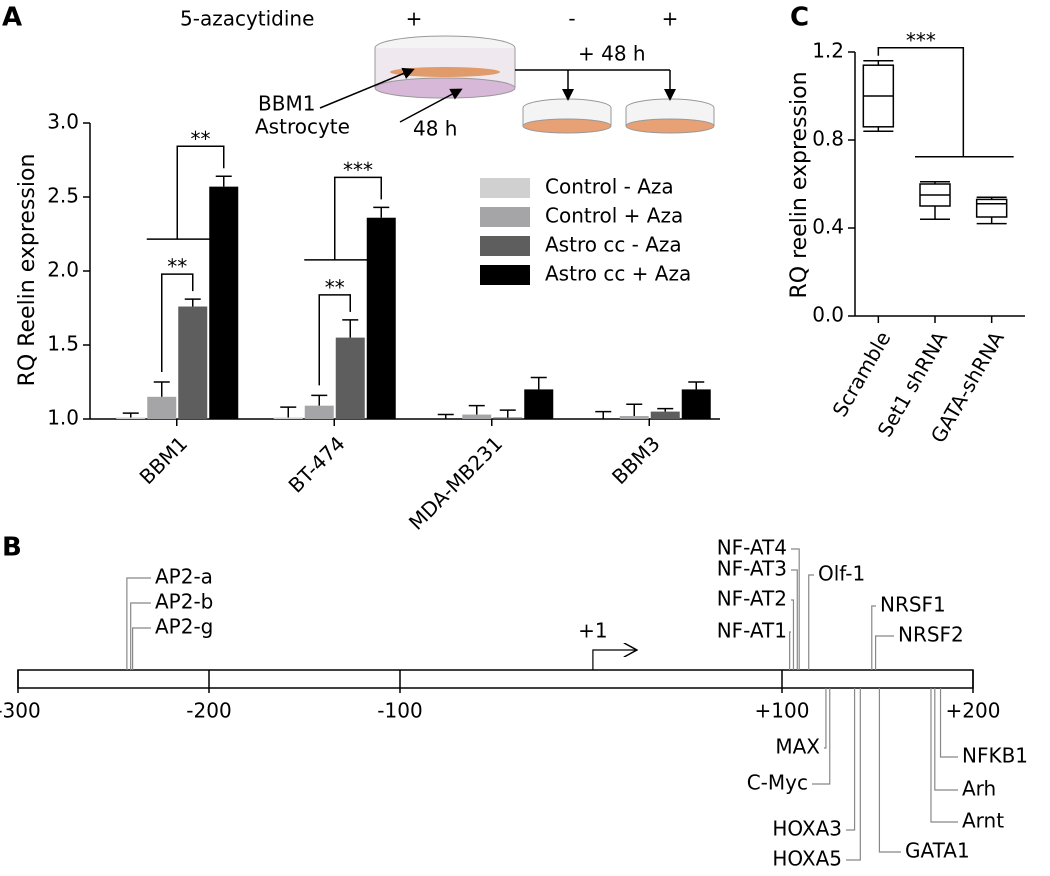 The image size is (1050, 876). Describe the element at coordinates (931, 635) in the screenshot. I see `site-label: NRSF2` at that location.